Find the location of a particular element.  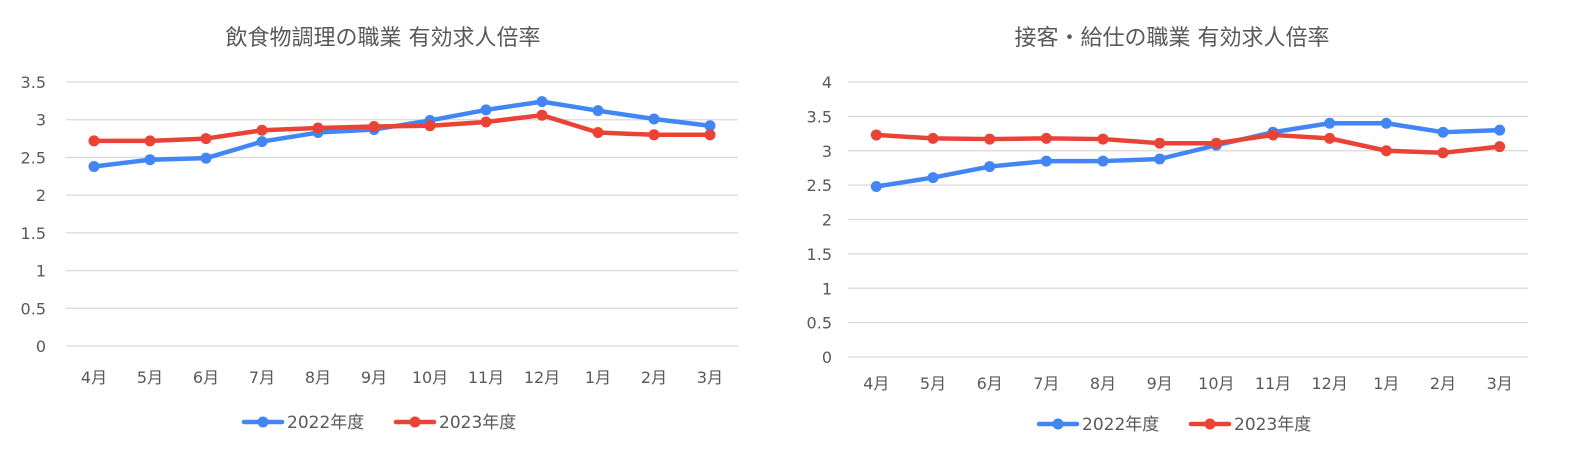

x-tick-label: 10月 is located at coordinates (430, 377).